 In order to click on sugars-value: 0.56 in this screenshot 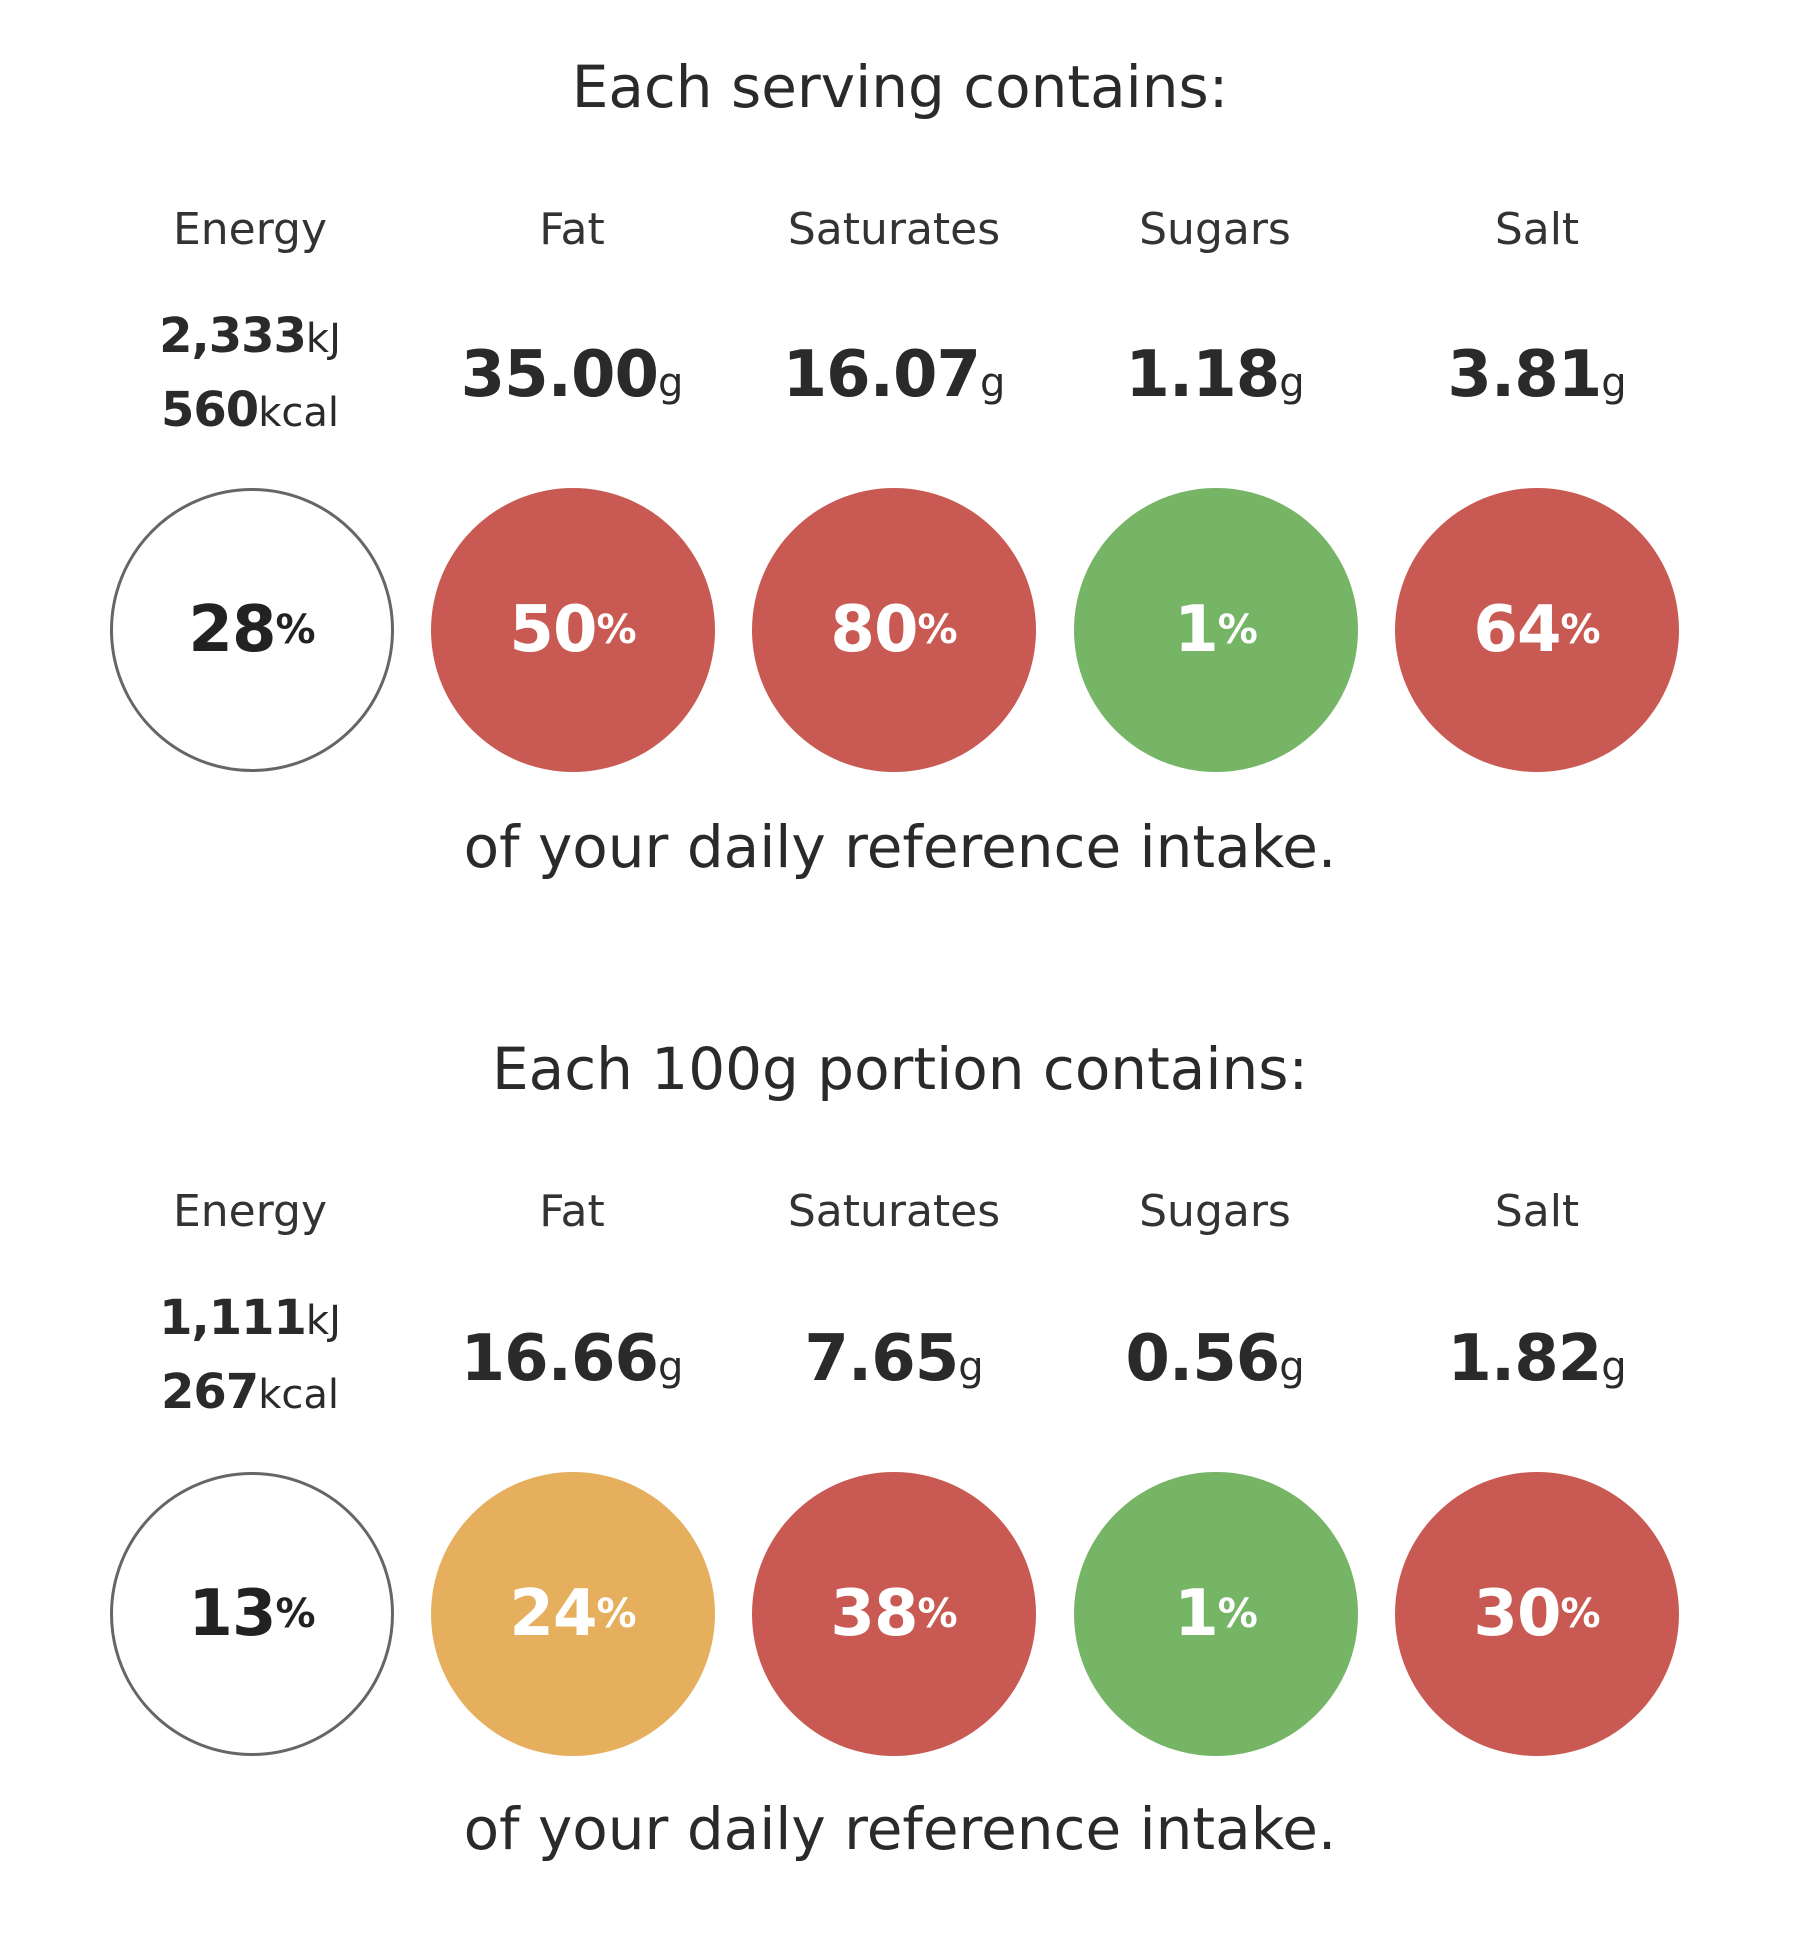, I will do `click(1202, 1359)`.